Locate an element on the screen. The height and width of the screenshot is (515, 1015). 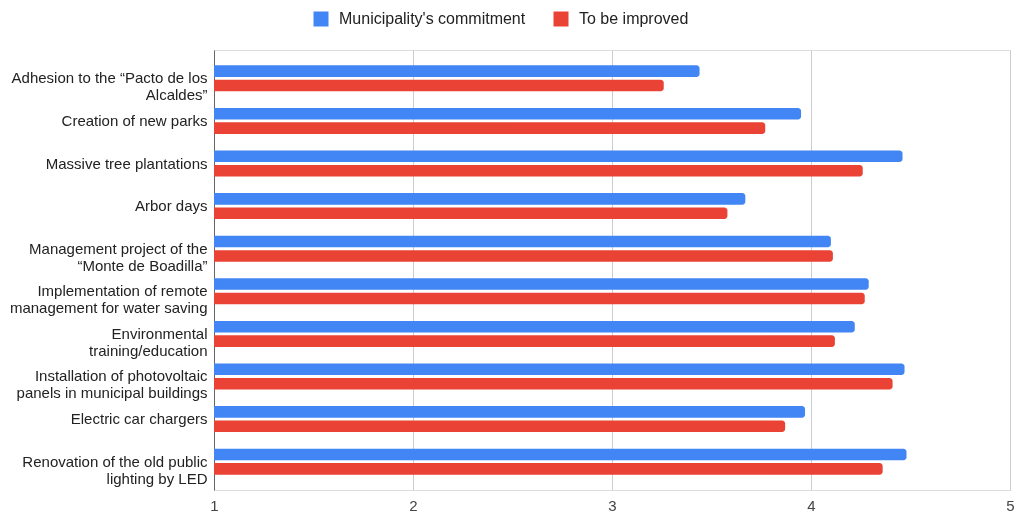
y-tick-label: Arbor days is located at coordinates (171, 206).